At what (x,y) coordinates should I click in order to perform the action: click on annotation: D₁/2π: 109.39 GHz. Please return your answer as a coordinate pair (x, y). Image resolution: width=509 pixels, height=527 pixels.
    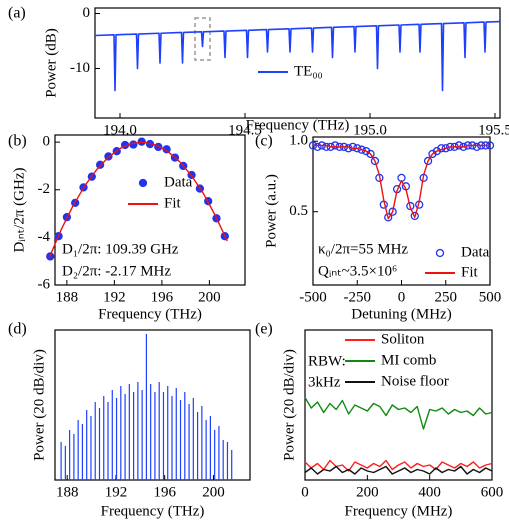
    Looking at the image, I should click on (120, 249).